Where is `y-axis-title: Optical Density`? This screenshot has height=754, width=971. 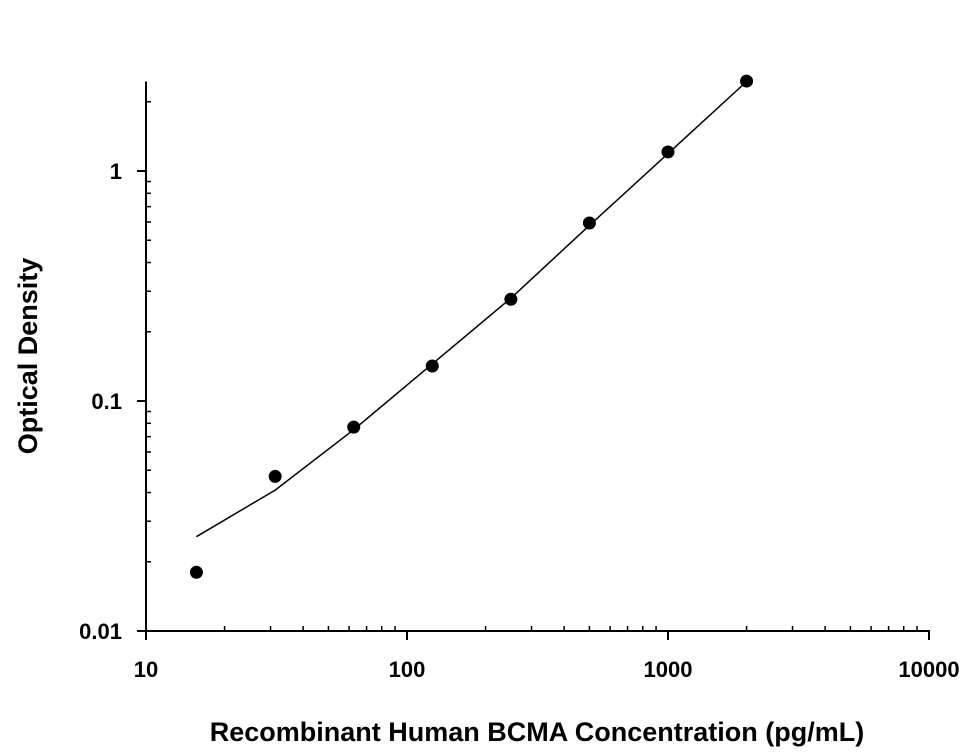 y-axis-title: Optical Density is located at coordinates (28, 356).